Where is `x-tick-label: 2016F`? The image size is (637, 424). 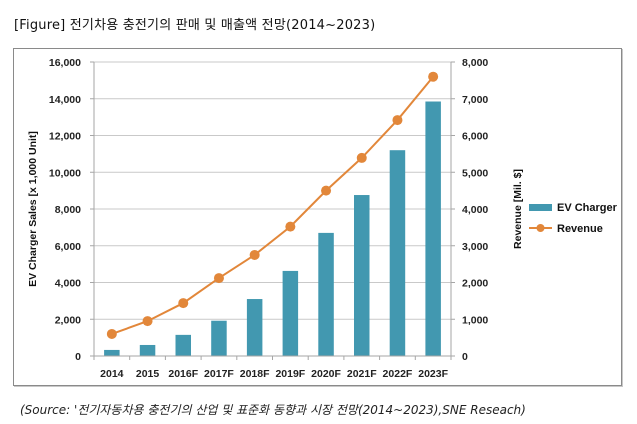
x-tick-label: 2016F is located at coordinates (183, 374).